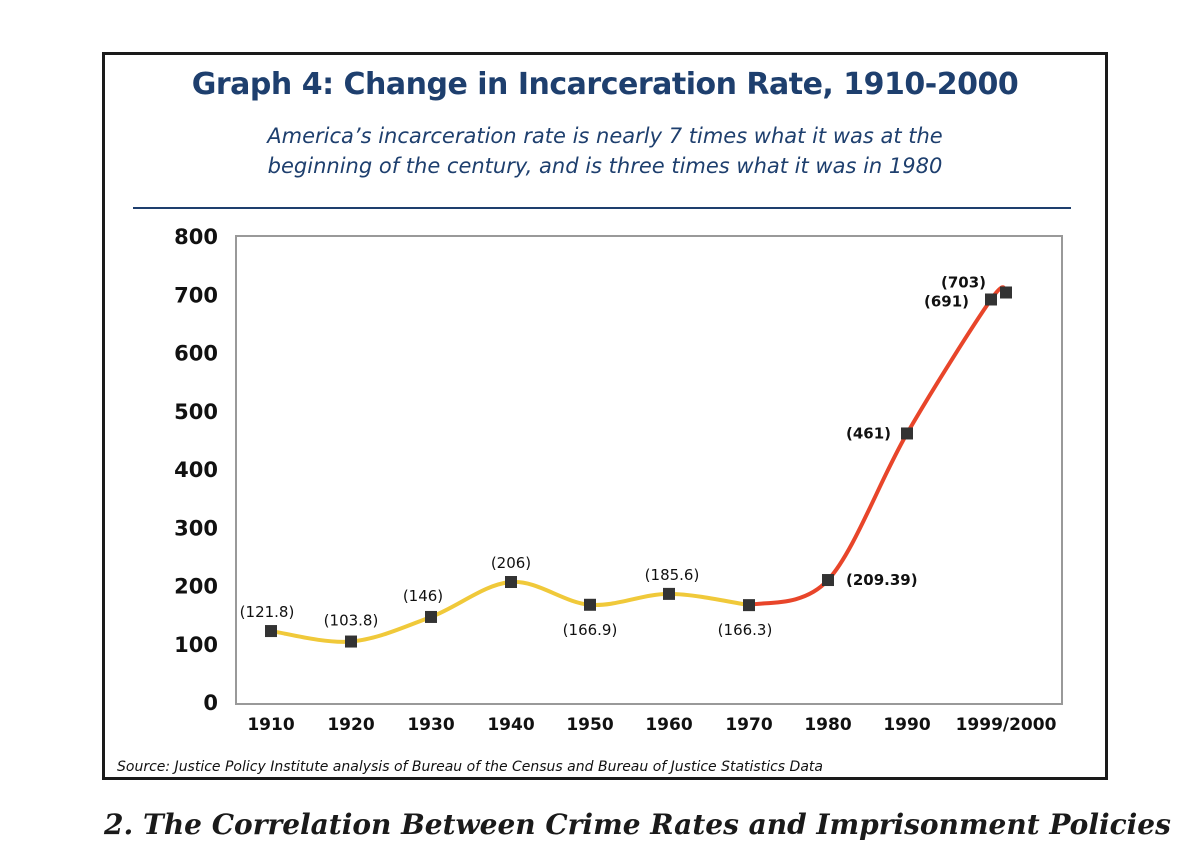 The height and width of the screenshot is (841, 1200). I want to click on y-tick-label: 0, so click(210, 703).